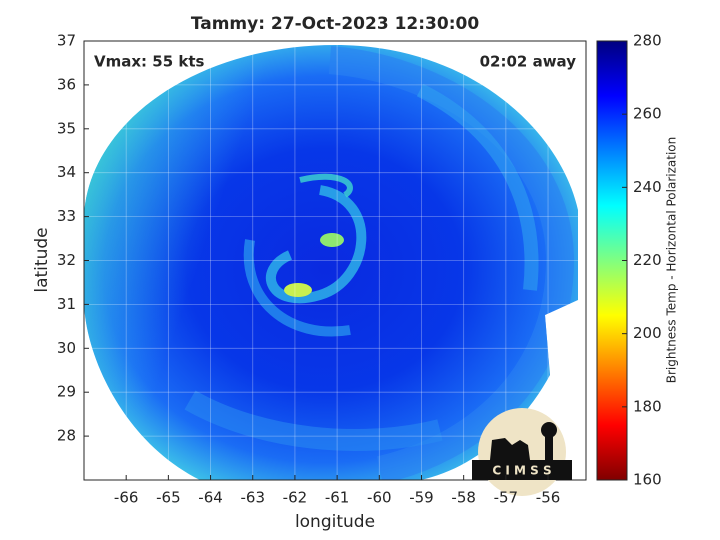  I want to click on y-tick-label: 37, so click(66, 41).